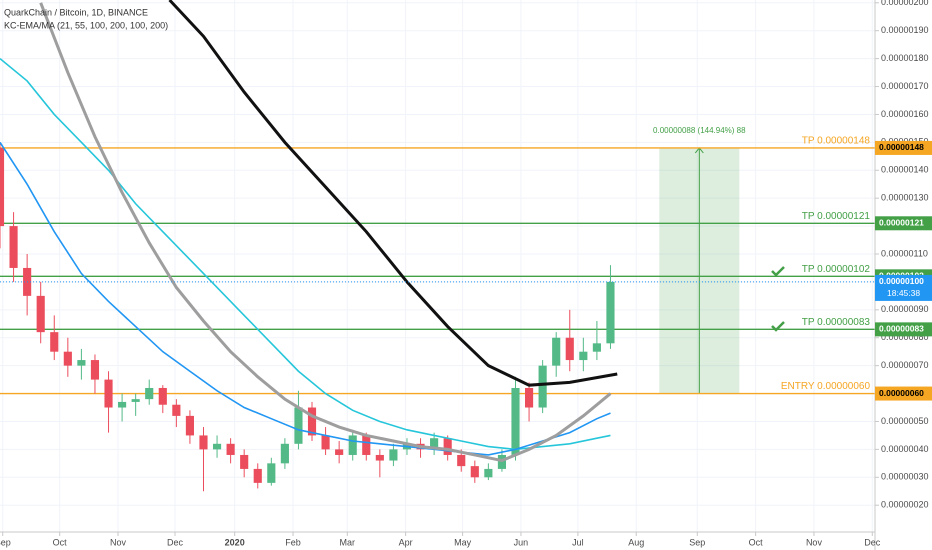 This screenshot has width=932, height=550. I want to click on level-label: TP 0.00000102, so click(836, 269).